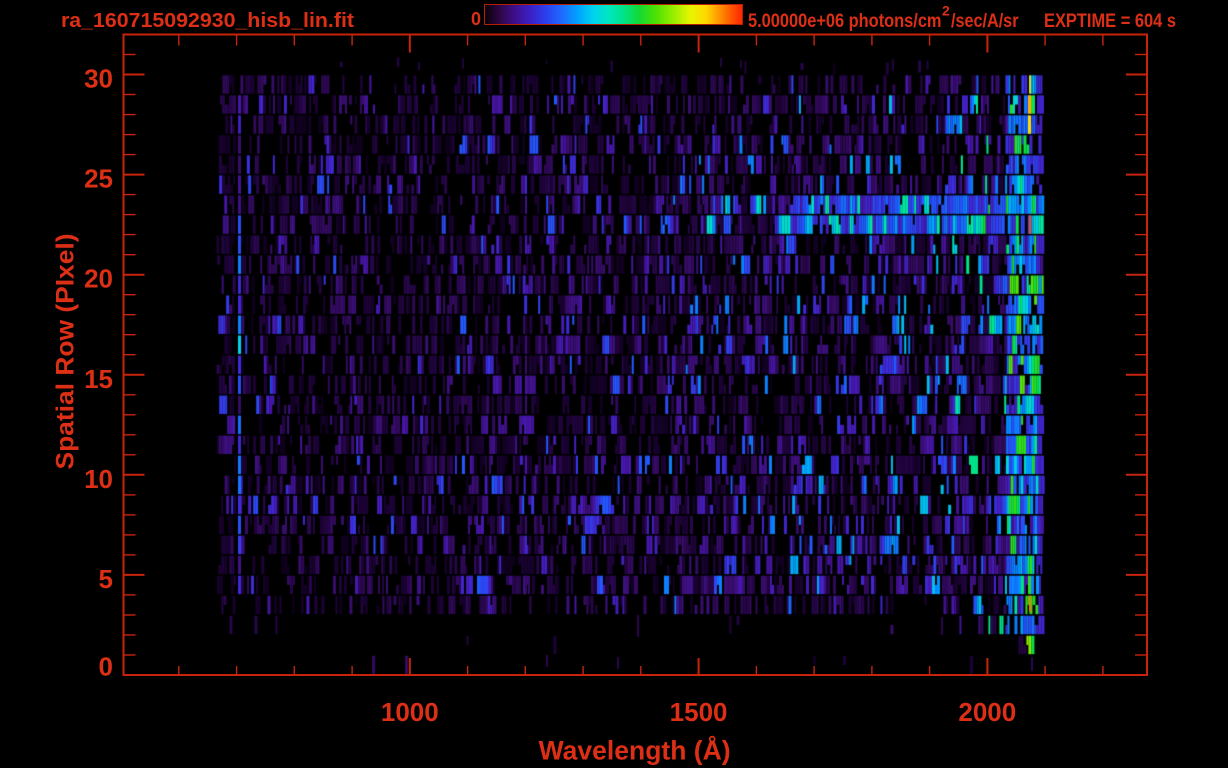  Describe the element at coordinates (98, 279) in the screenshot. I see `svg-text: 20` at that location.